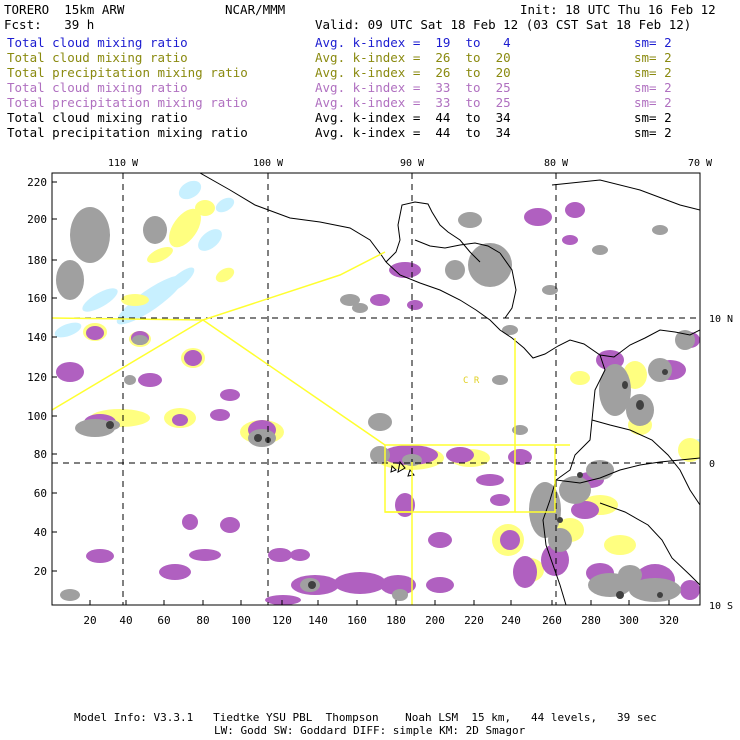 This screenshot has width=740, height=740. What do you see at coordinates (629, 620) in the screenshot?
I see `x-tick-label: 300` at bounding box center [629, 620].